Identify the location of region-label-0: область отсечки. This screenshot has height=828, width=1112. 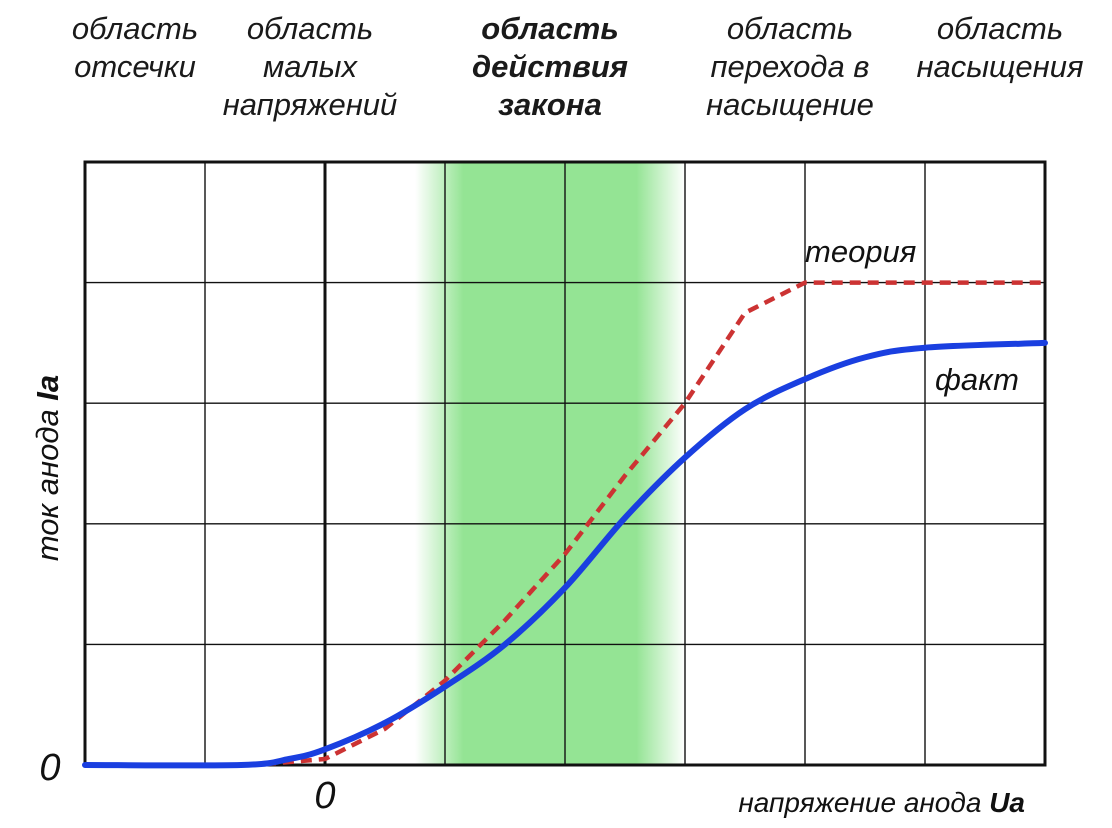
(135, 47).